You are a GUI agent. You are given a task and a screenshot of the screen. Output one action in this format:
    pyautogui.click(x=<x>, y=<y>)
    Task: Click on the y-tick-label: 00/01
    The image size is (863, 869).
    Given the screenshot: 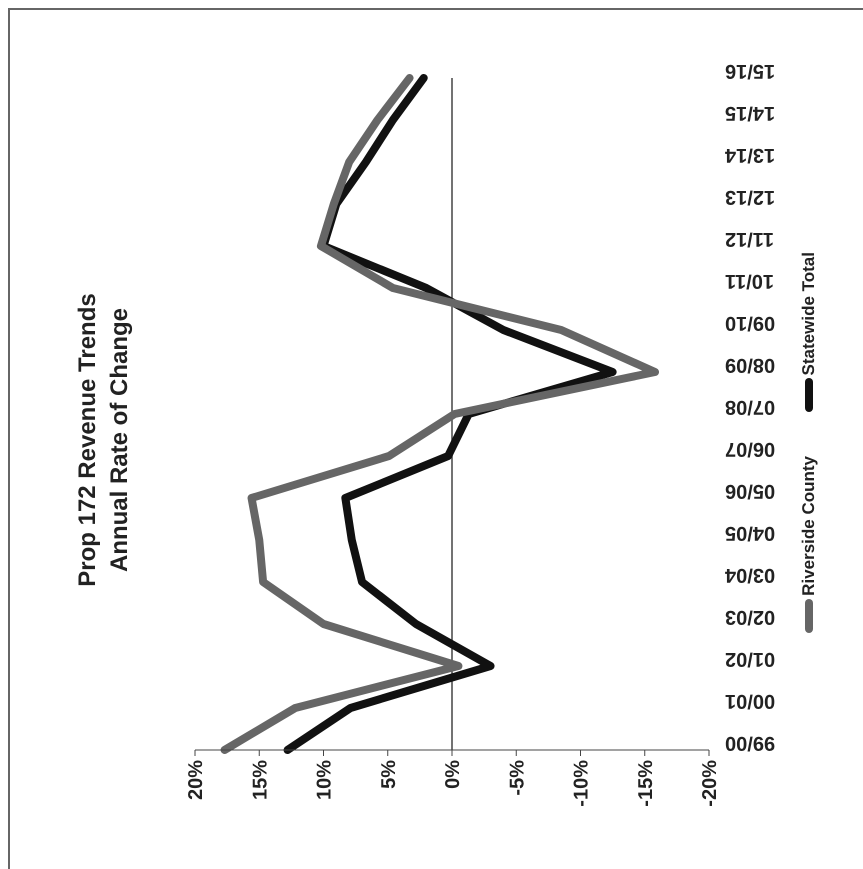 What is the action you would take?
    pyautogui.click(x=750, y=701)
    